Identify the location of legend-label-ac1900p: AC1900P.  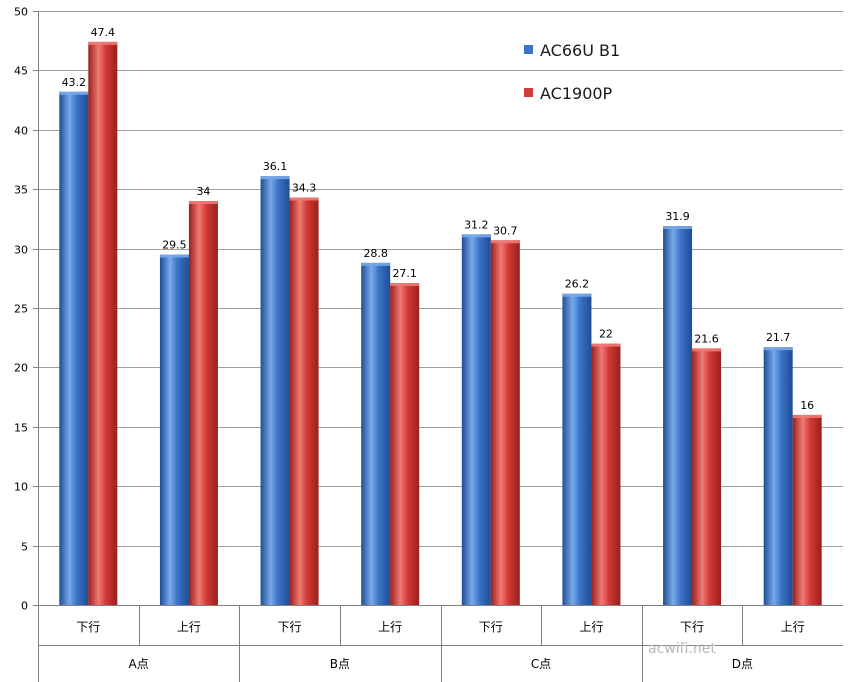
(576, 93).